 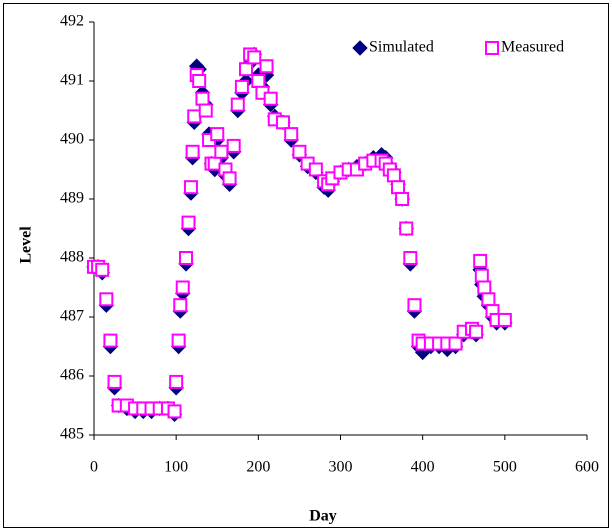 I want to click on y-tick-label: 488, so click(x=72, y=257).